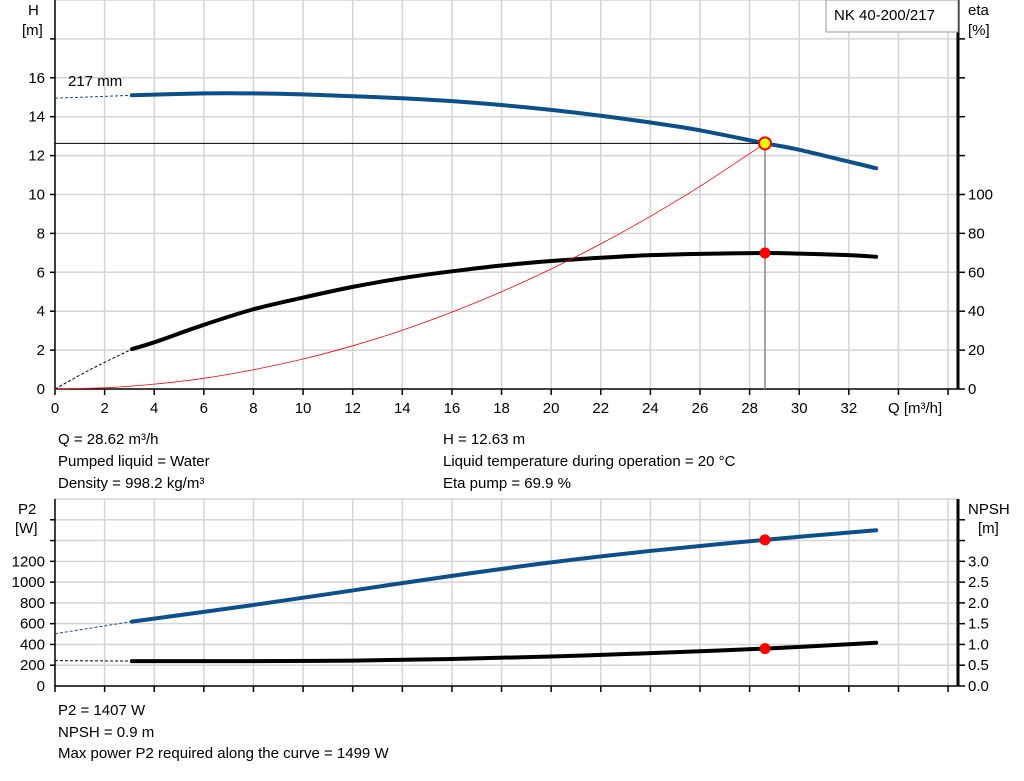  Describe the element at coordinates (749, 408) in the screenshot. I see `x-tick-label: 28` at that location.